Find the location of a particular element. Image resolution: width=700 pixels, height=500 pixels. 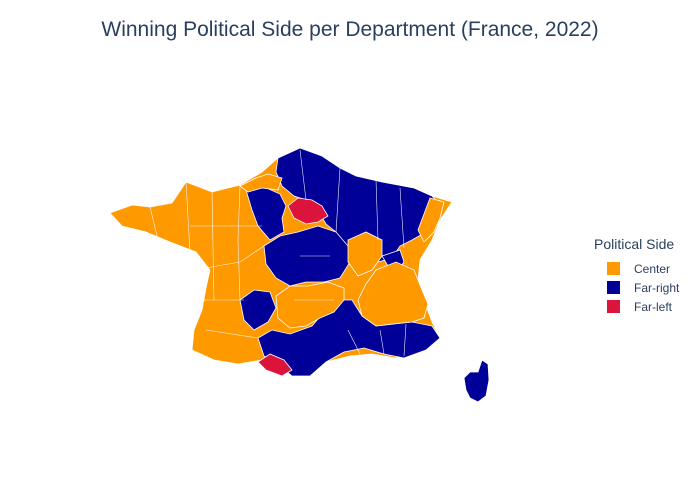

legend-swatch-center is located at coordinates (613, 268).